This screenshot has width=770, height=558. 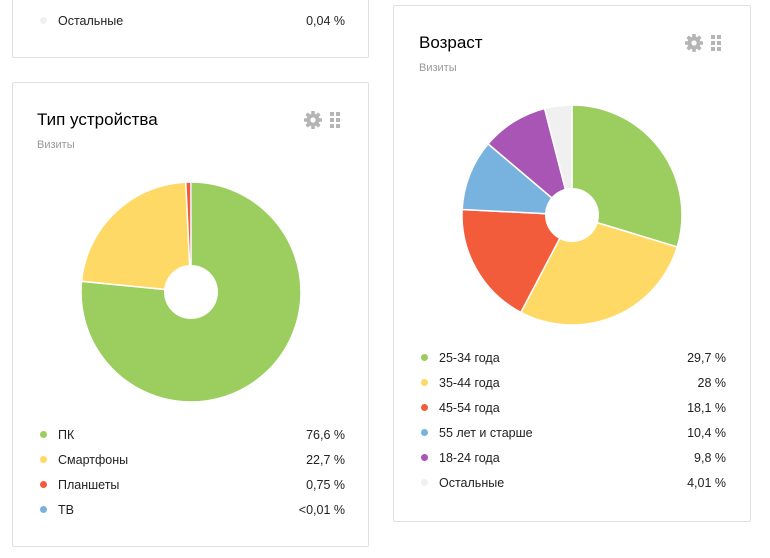 What do you see at coordinates (191, 509) in the screenshot?
I see `legend-item: ТВ <0,01 %` at bounding box center [191, 509].